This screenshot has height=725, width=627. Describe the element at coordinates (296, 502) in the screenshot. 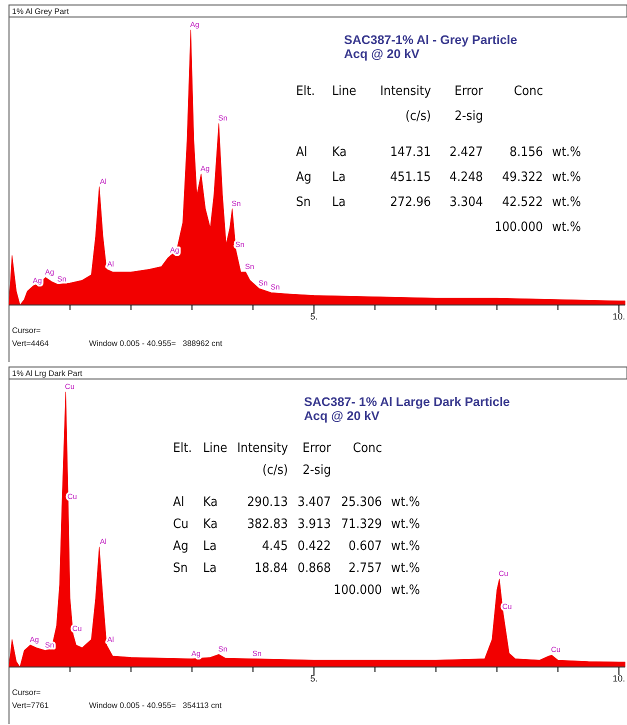

I see `text: Al Ka 290.13 3.407 25.306 wt.%` at that location.